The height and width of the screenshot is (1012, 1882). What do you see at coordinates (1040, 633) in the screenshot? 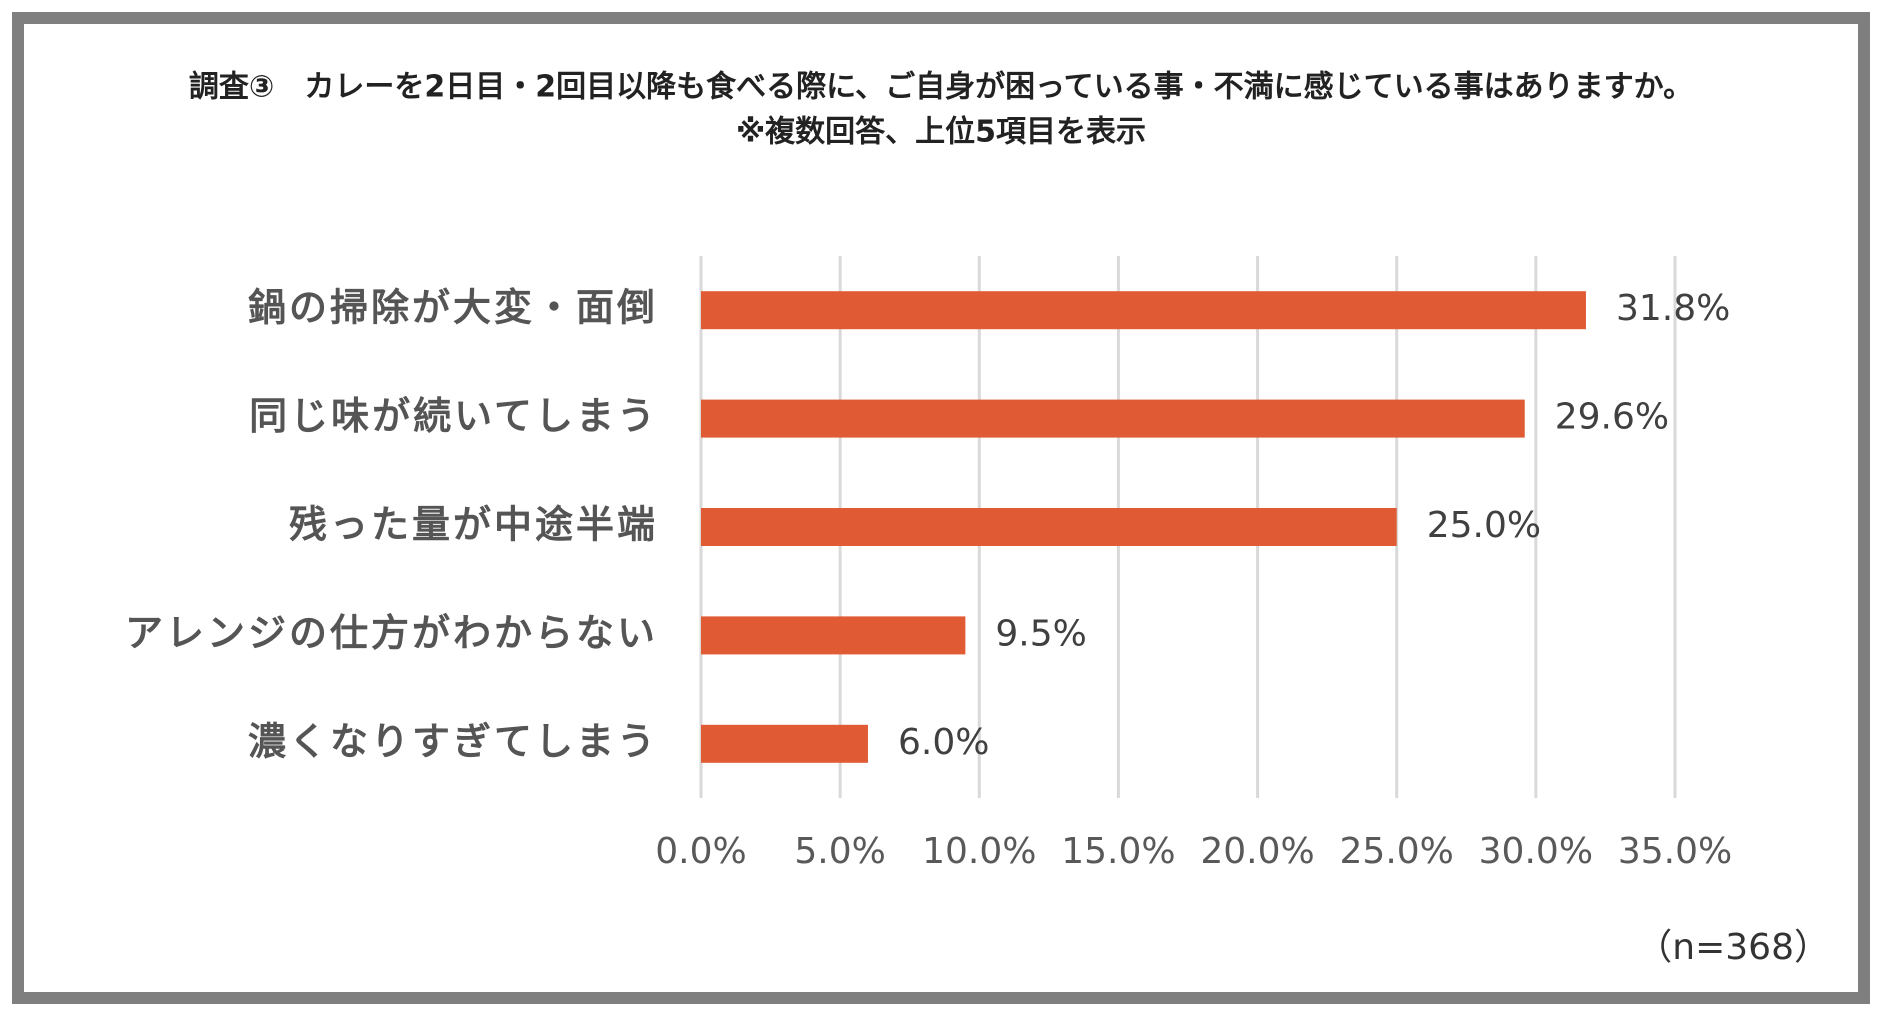
I see `data-label: 9.5%` at bounding box center [1040, 633].